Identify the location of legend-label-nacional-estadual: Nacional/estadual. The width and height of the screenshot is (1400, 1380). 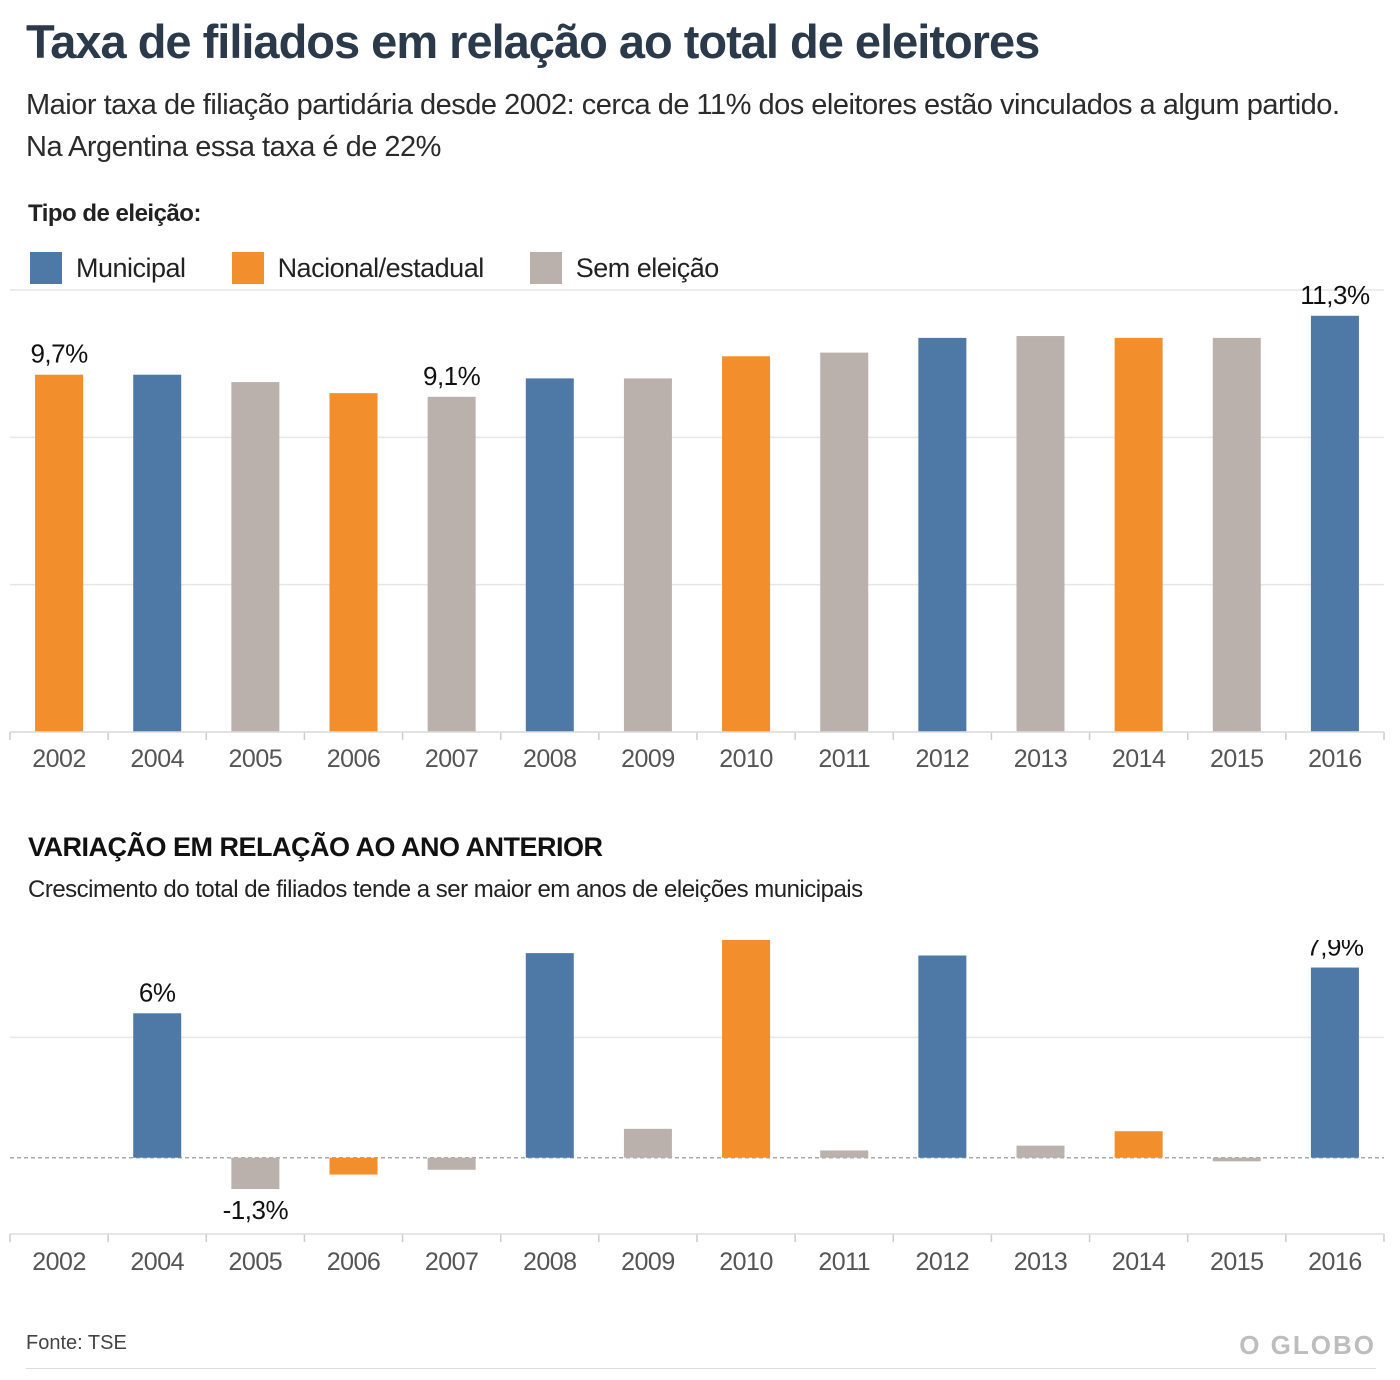
(381, 267).